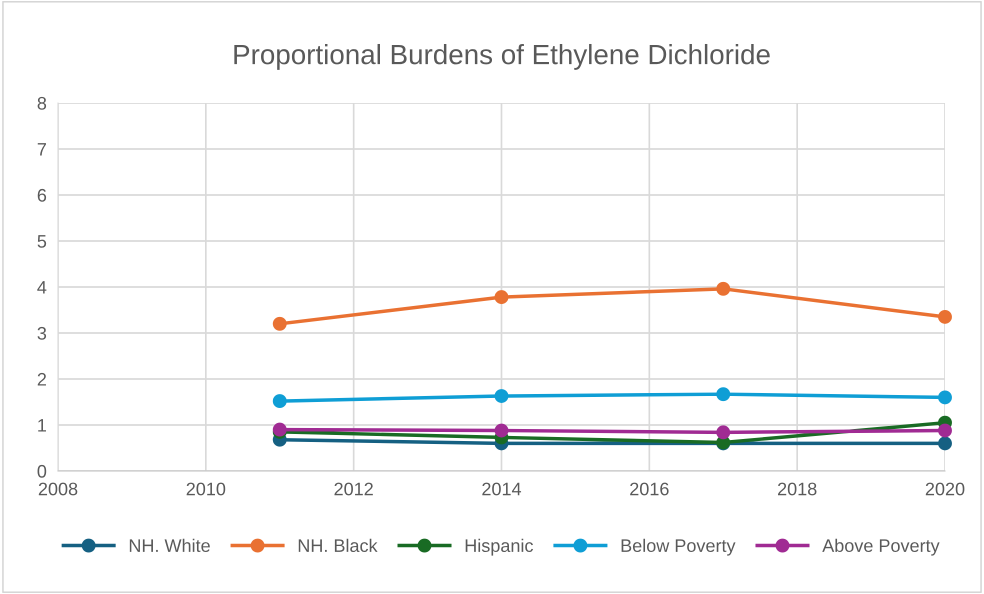 The height and width of the screenshot is (594, 984). What do you see at coordinates (42, 471) in the screenshot?
I see `y-tick-label: 0` at bounding box center [42, 471].